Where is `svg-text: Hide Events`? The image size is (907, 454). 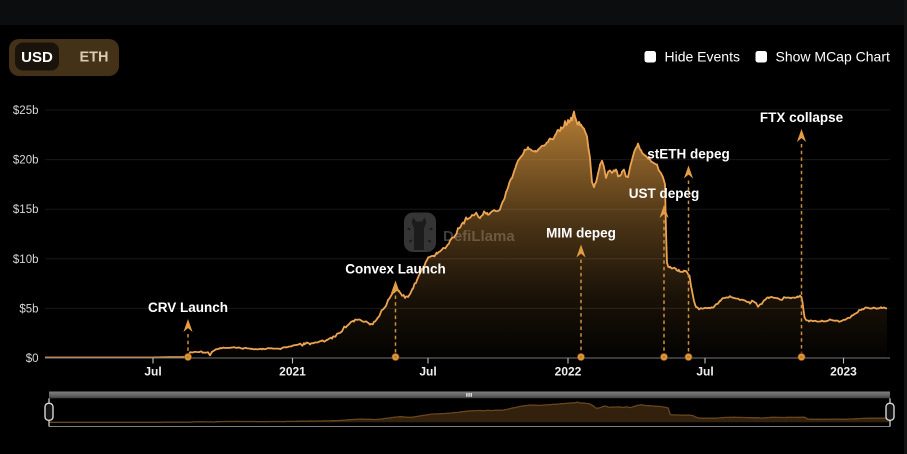
svg-text: Hide Events is located at coordinates (702, 57).